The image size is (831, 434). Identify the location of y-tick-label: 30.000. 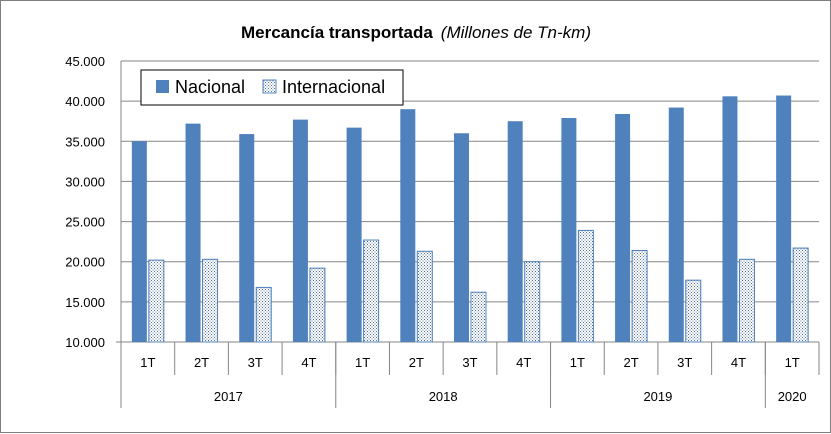
(85, 181).